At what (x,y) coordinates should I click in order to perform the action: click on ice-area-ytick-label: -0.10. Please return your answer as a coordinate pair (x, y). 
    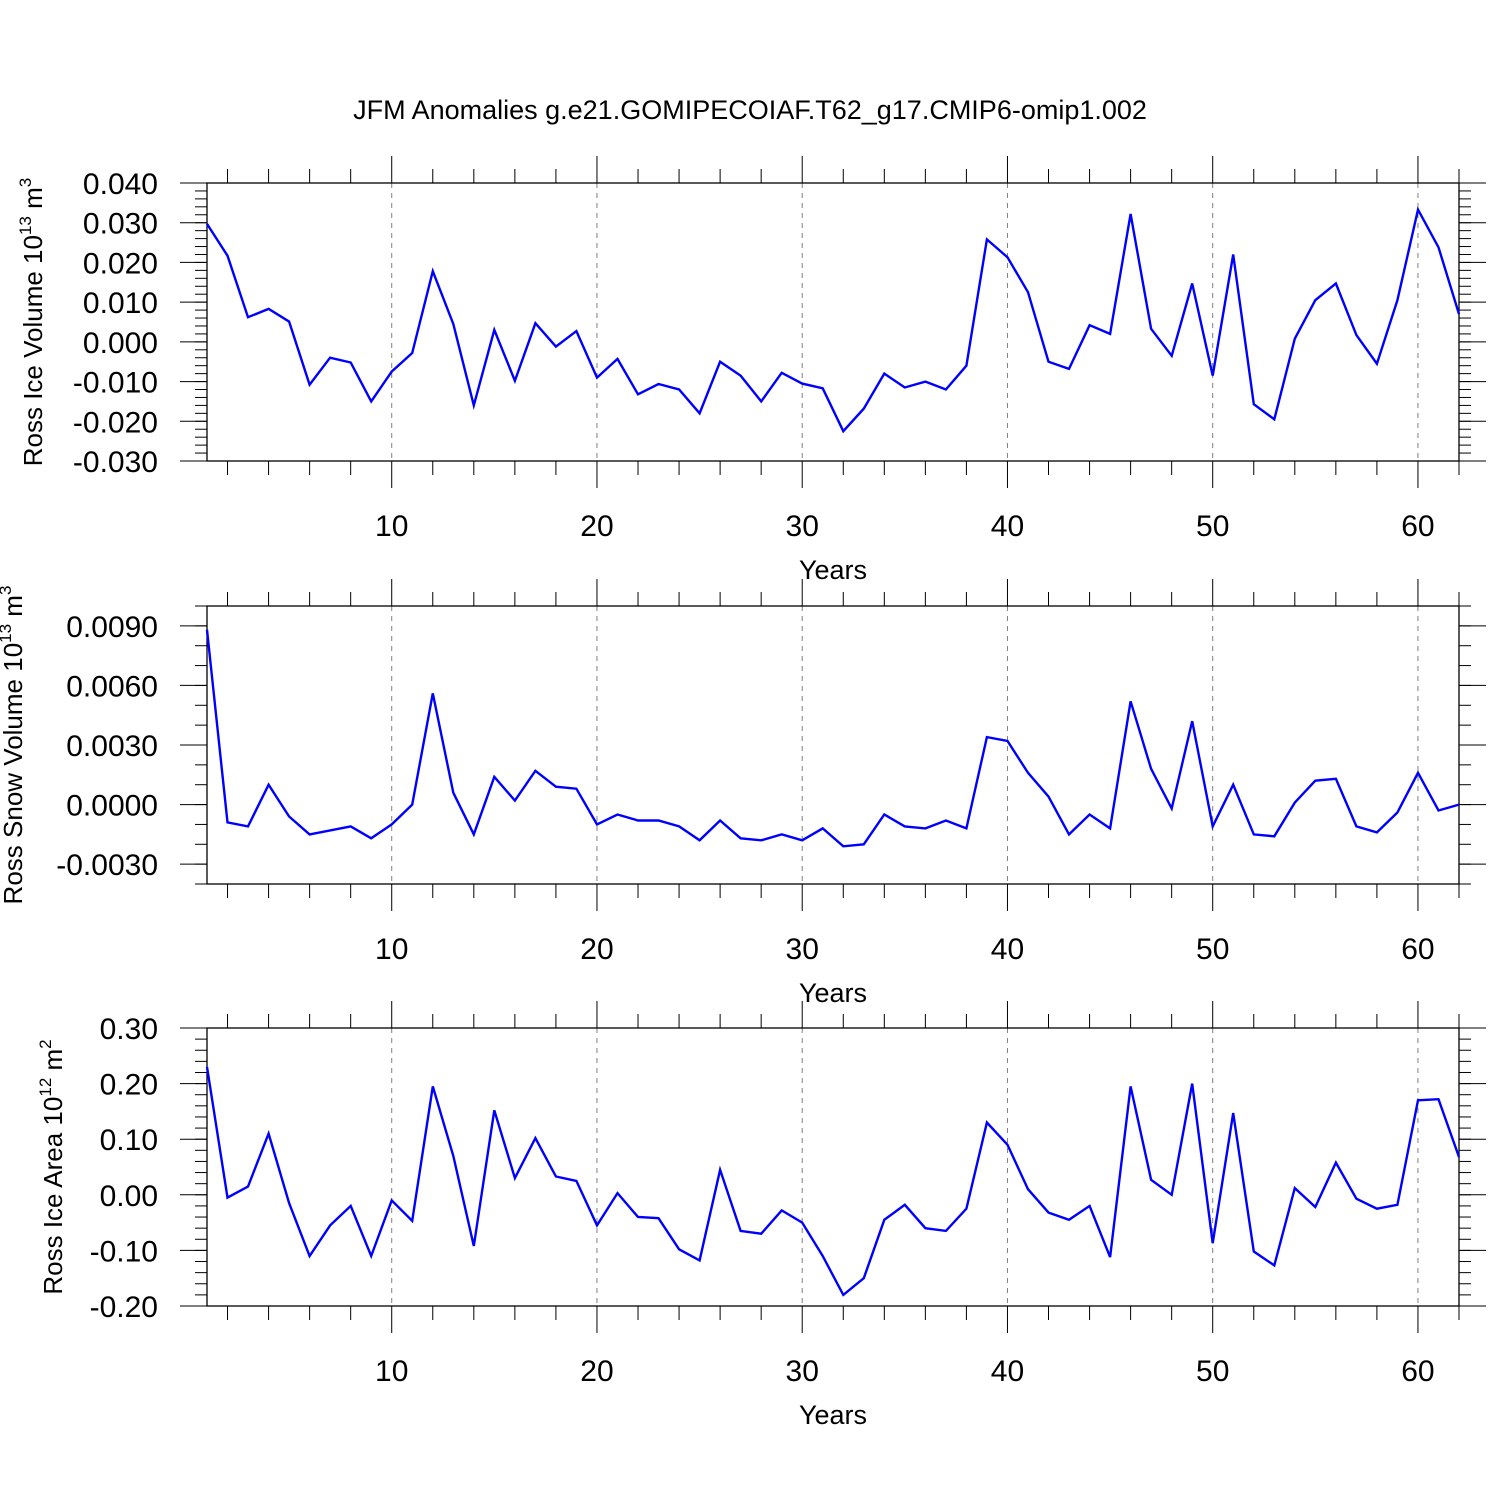
    Looking at the image, I should click on (124, 1251).